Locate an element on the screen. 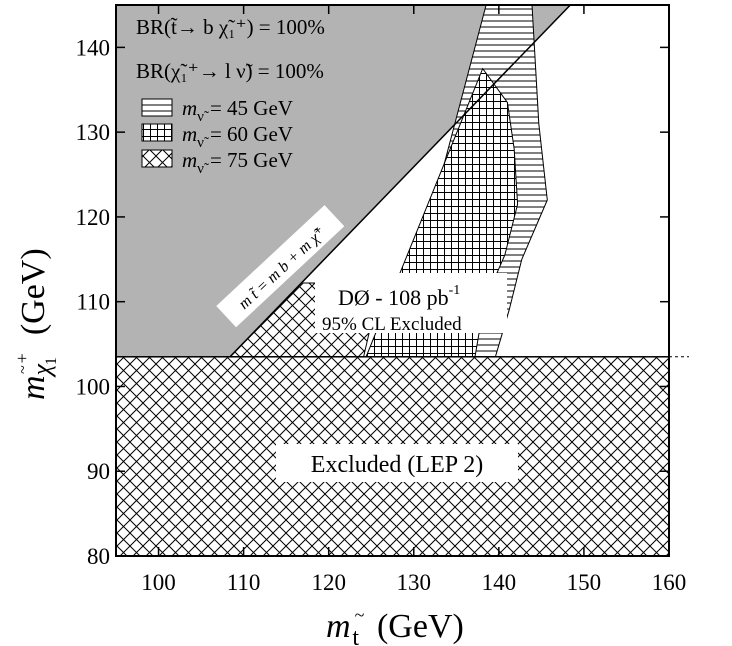 Image resolution: width=732 pixels, height=646 pixels. experiment-annotation: DØ - 108 pb-1 95% CL Excluded is located at coordinates (411, 304).